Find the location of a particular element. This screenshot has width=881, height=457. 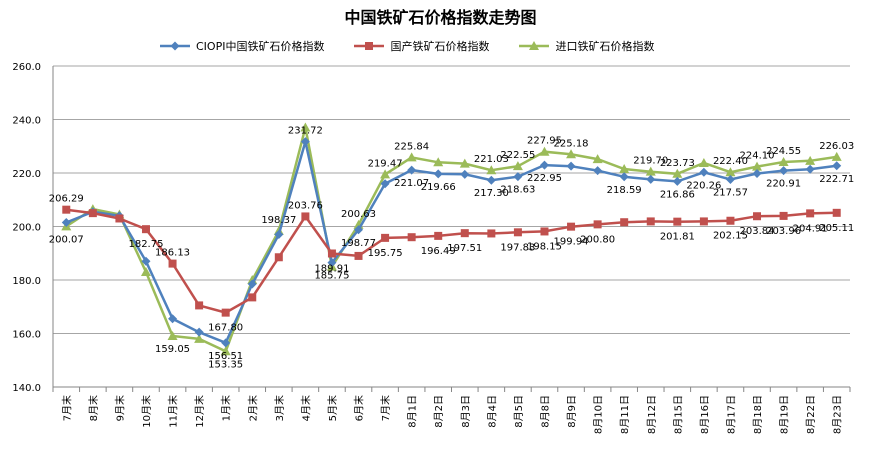

data-label: 220.26 is located at coordinates (703, 185).